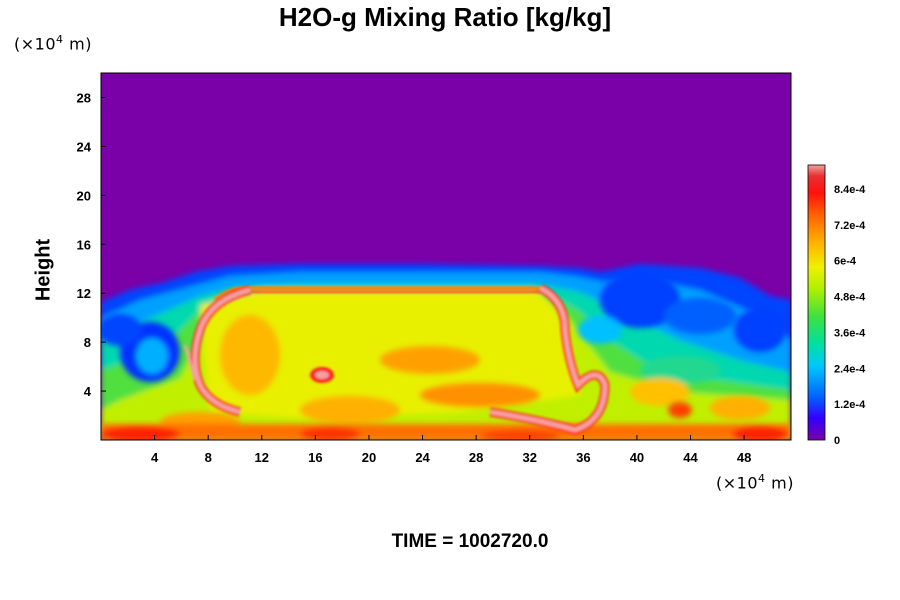 The height and width of the screenshot is (600, 900). Describe the element at coordinates (845, 262) in the screenshot. I see `colorbar-tick-label: 6e-4` at that location.